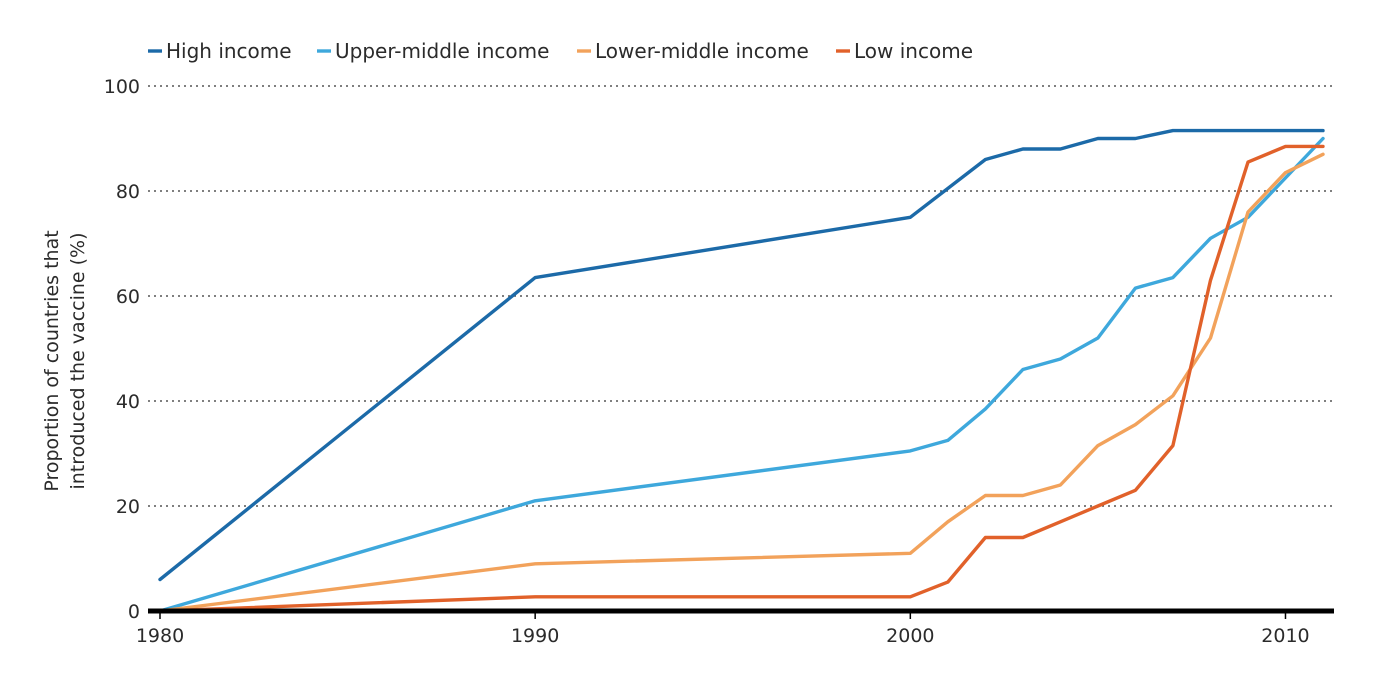 This screenshot has height=692, width=1389. I want to click on legend-label: High income, so click(229, 51).